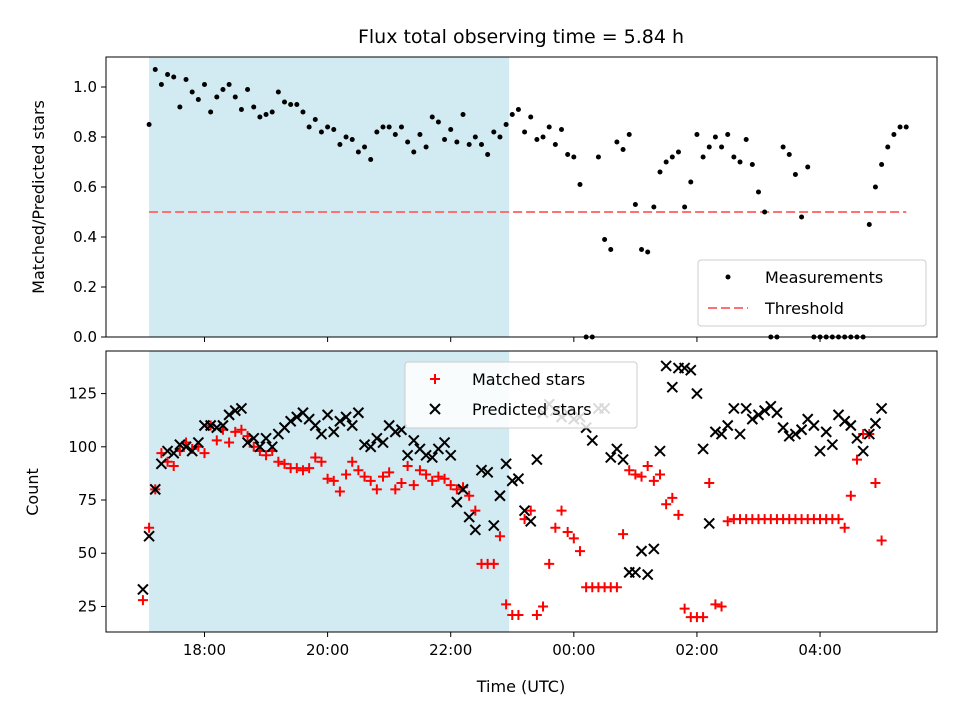 The image size is (960, 720). I want to click on bottom-y-tick-label: 50, so click(87, 553).